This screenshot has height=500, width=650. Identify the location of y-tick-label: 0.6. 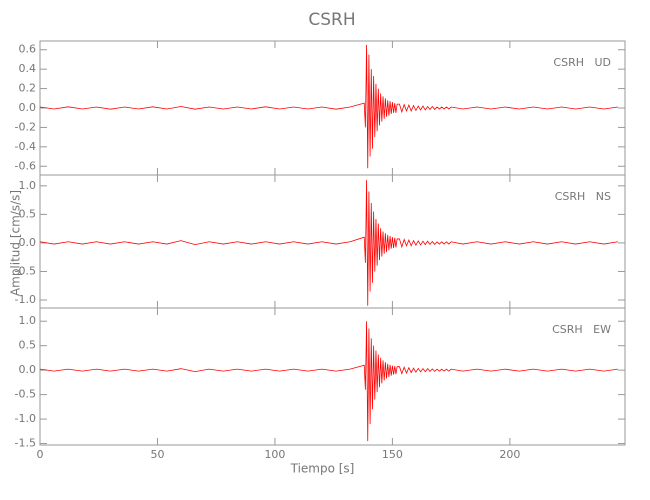
(28, 49).